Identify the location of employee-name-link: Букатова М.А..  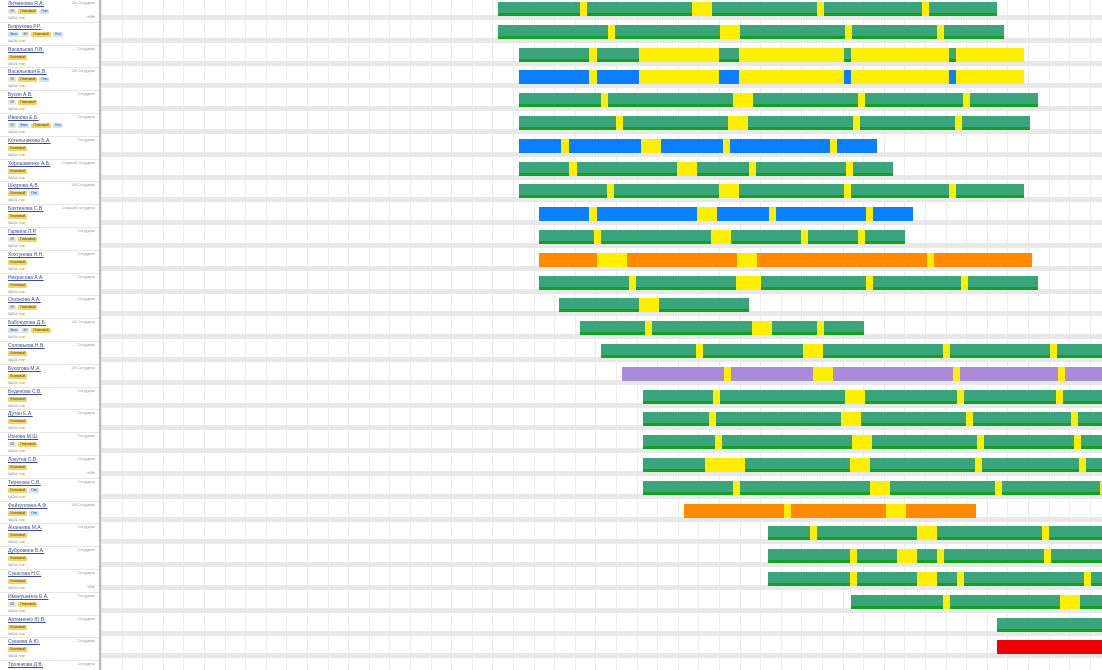
(24, 368).